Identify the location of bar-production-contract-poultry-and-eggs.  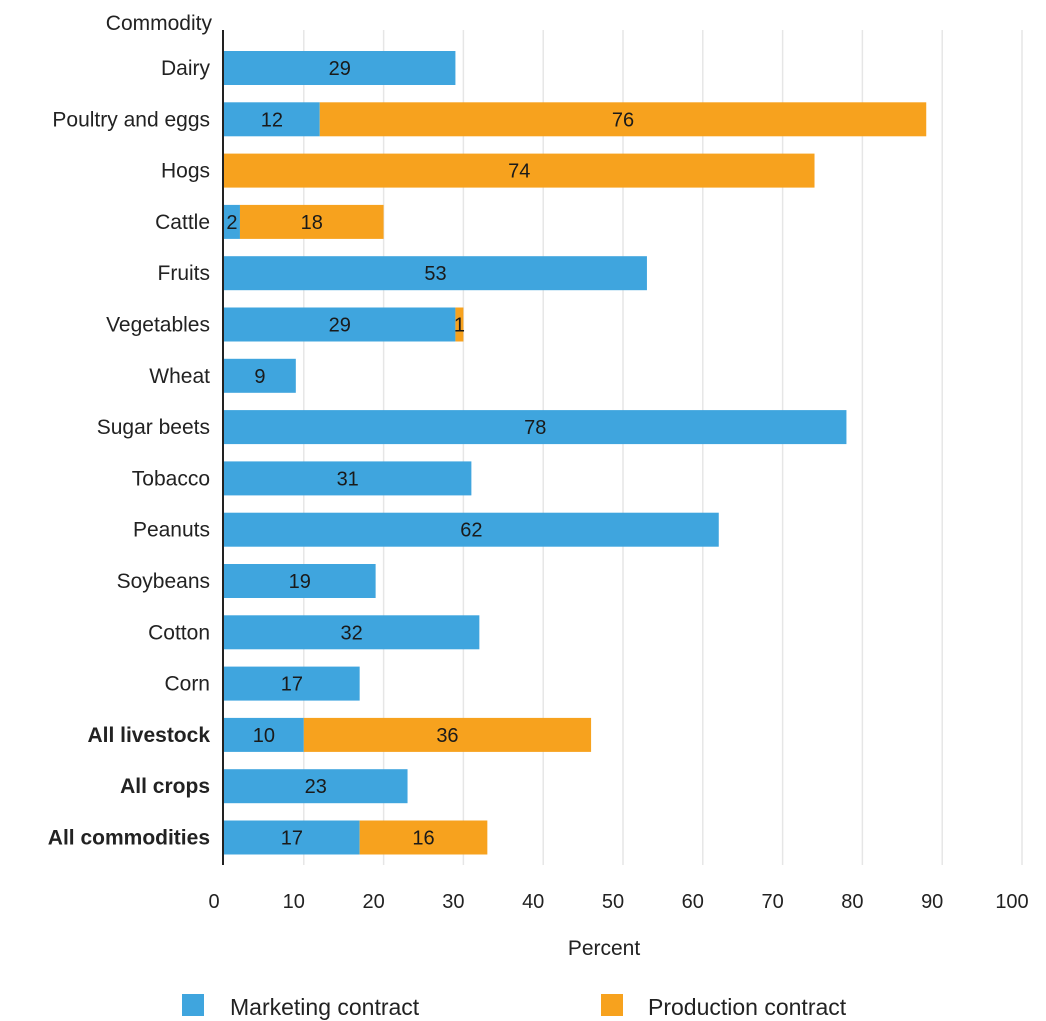
(623, 119).